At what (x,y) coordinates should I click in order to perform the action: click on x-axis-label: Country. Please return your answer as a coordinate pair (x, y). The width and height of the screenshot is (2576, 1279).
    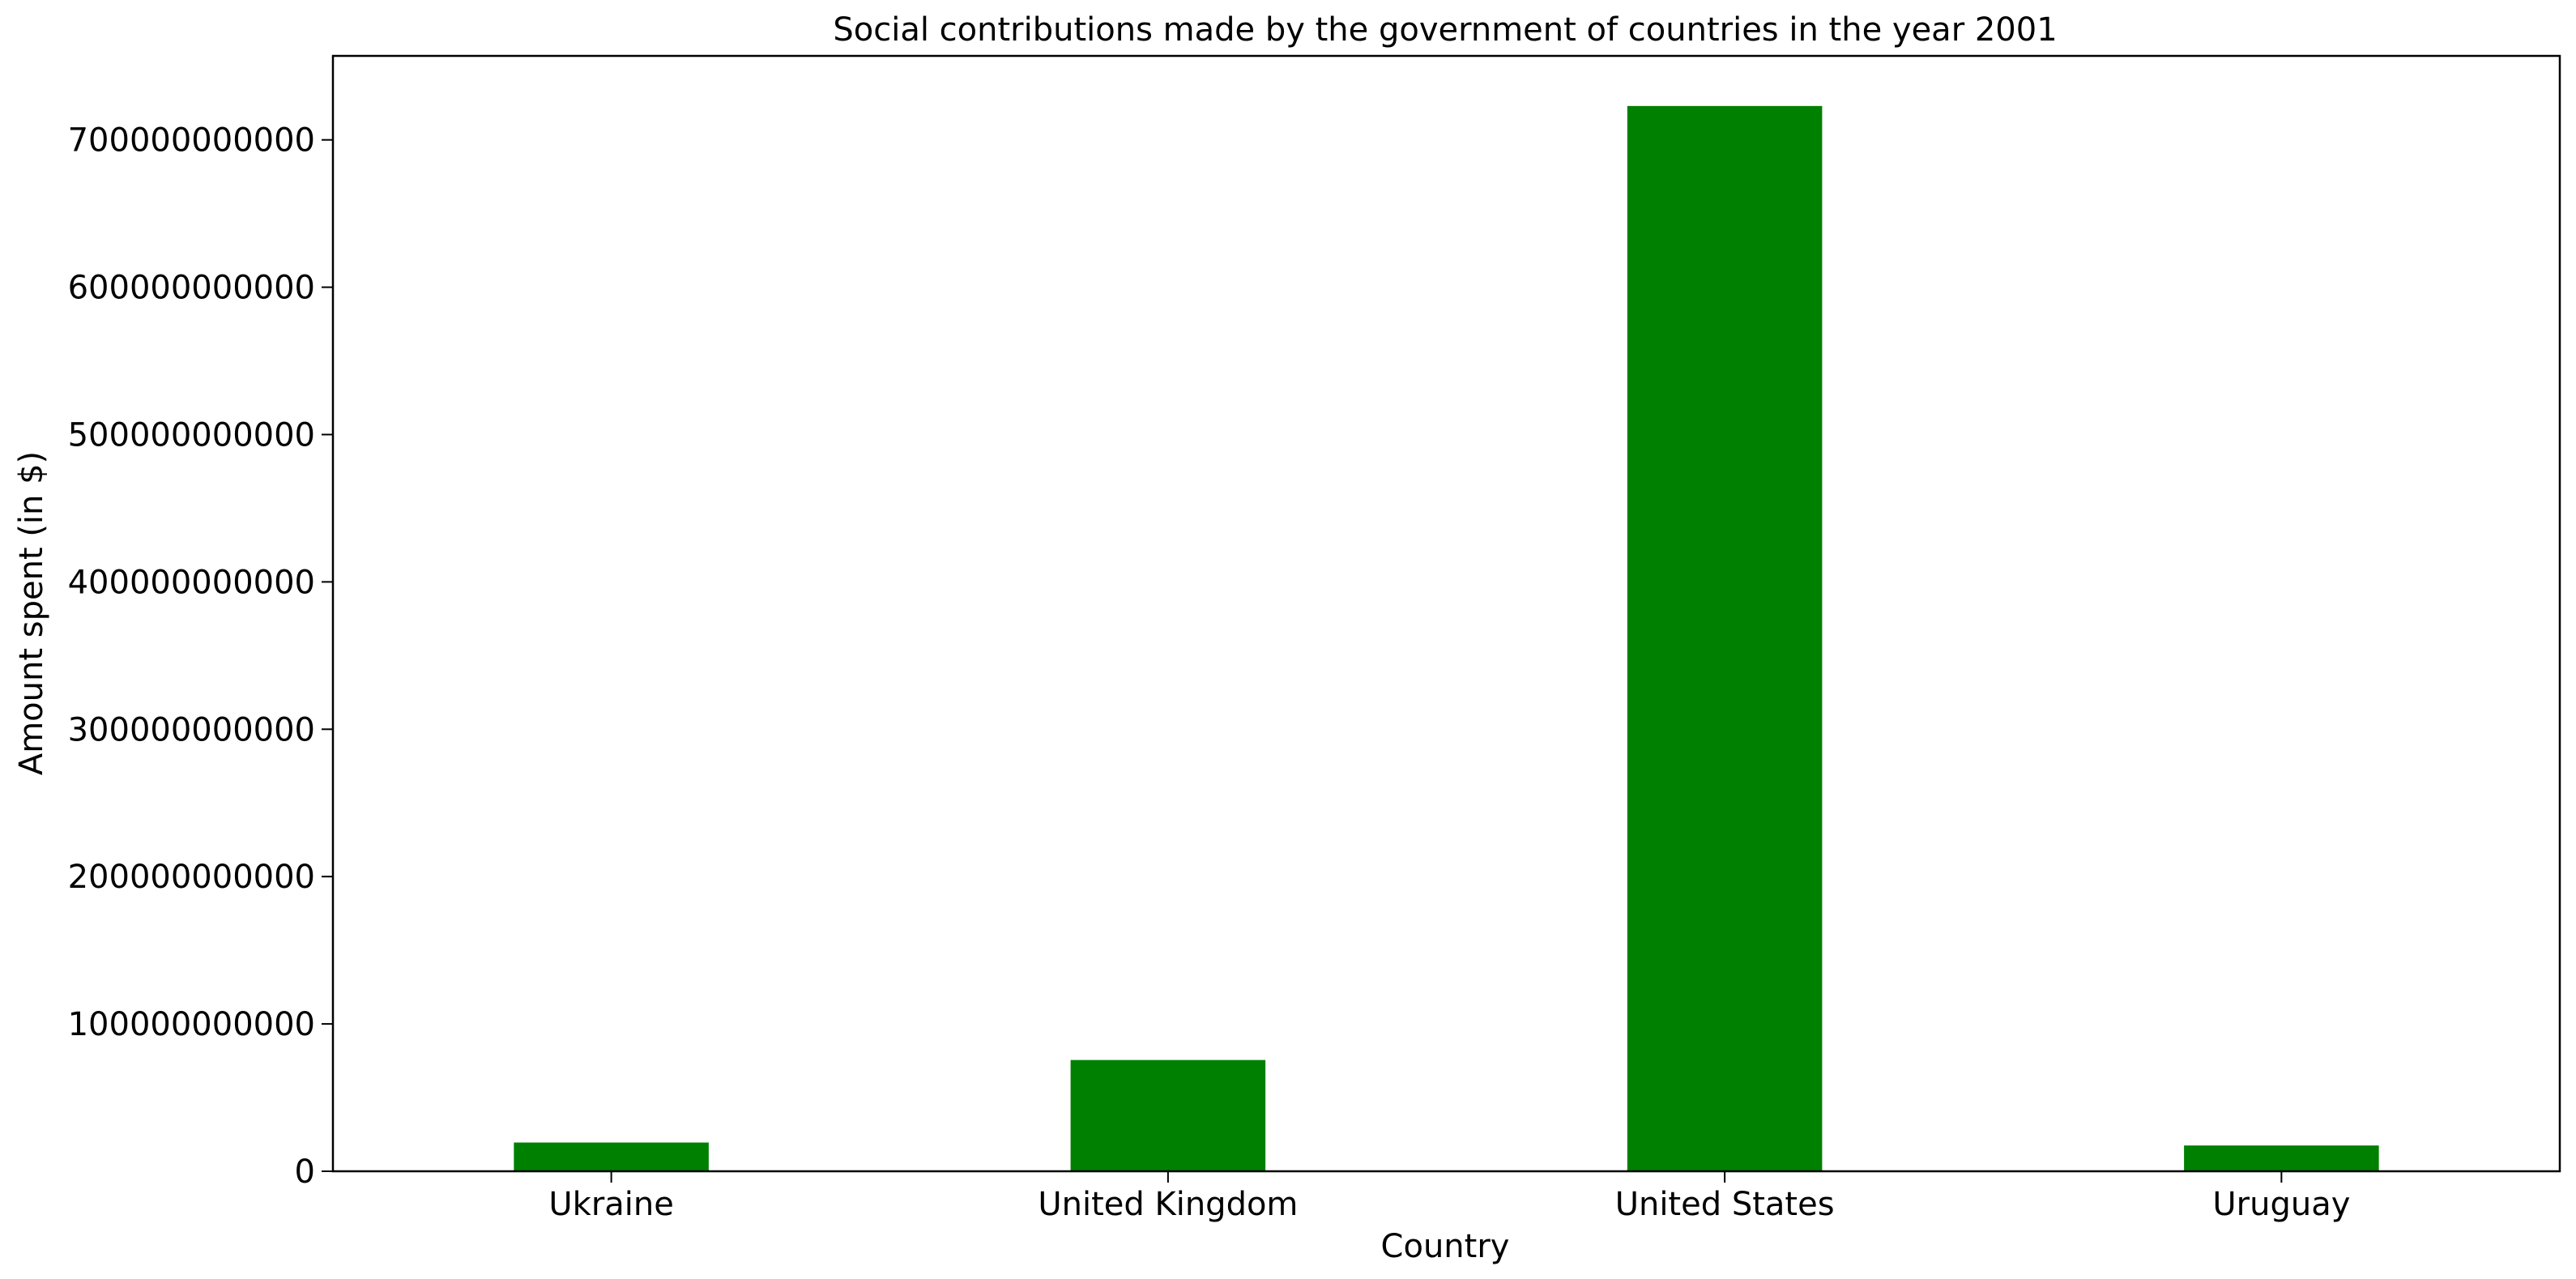
    Looking at the image, I should click on (1445, 1246).